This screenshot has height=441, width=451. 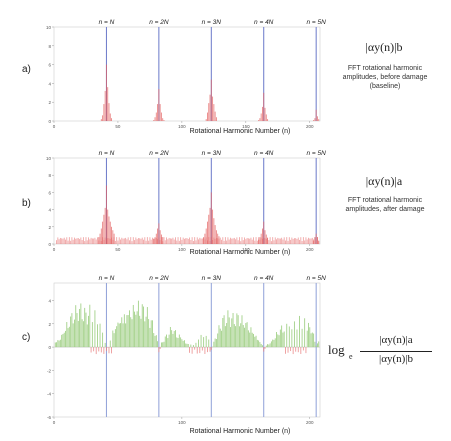 I want to click on panel-a-letter: a), so click(x=26, y=69).